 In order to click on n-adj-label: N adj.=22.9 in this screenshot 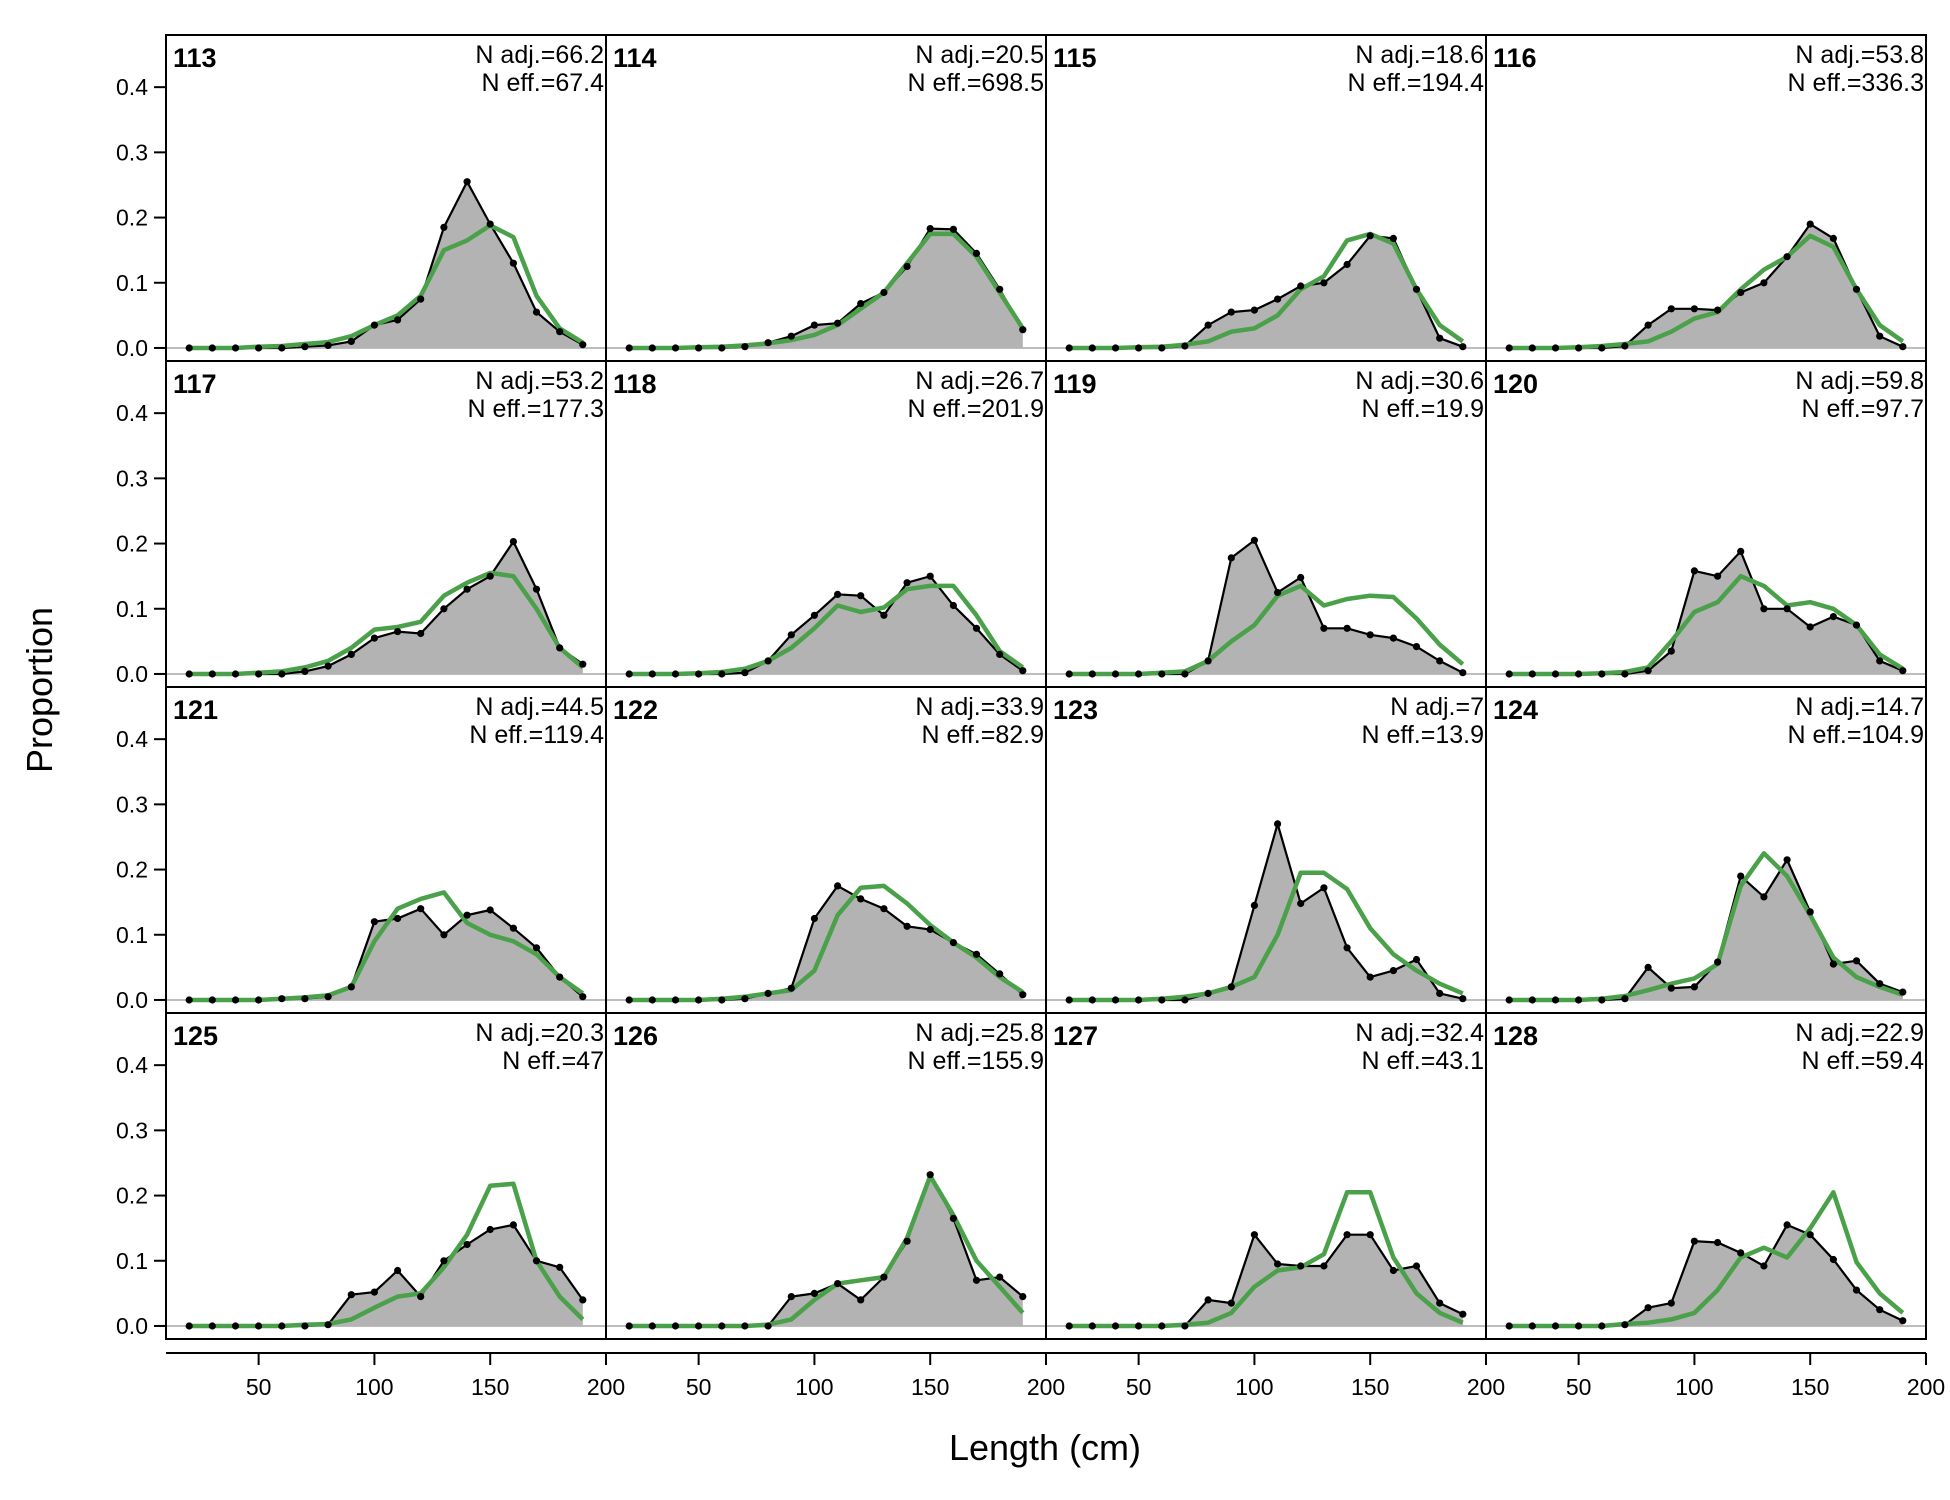, I will do `click(1859, 1033)`.